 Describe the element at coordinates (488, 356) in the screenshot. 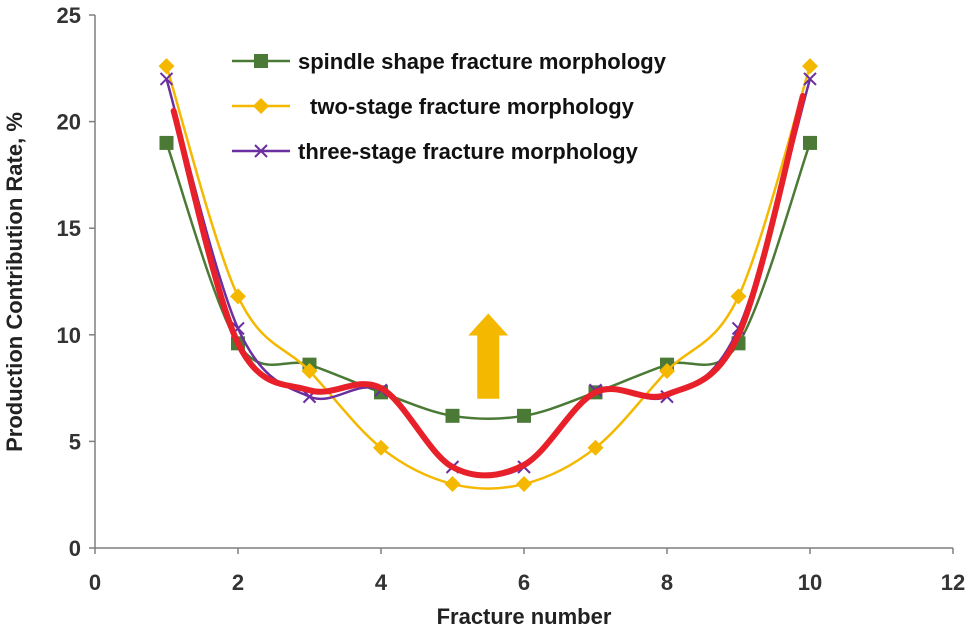

I see `up-arrow` at that location.